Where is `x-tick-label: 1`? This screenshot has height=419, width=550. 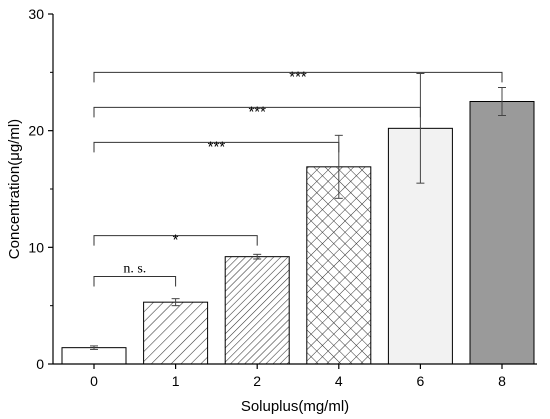 x-tick-label: 1 is located at coordinates (176, 381).